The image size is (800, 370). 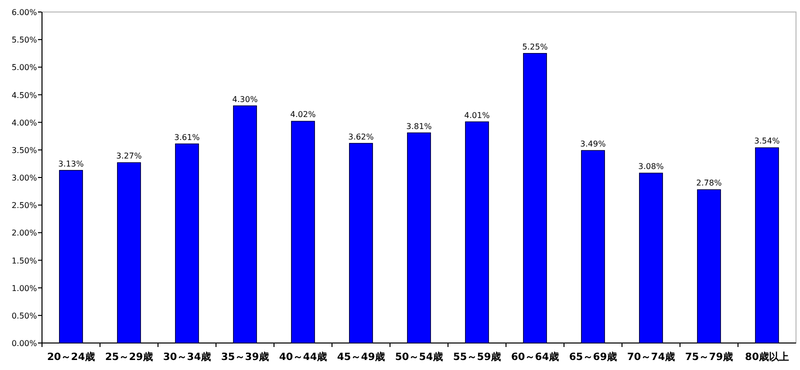 I want to click on y-tick-label: 0.50%, so click(x=25, y=315).